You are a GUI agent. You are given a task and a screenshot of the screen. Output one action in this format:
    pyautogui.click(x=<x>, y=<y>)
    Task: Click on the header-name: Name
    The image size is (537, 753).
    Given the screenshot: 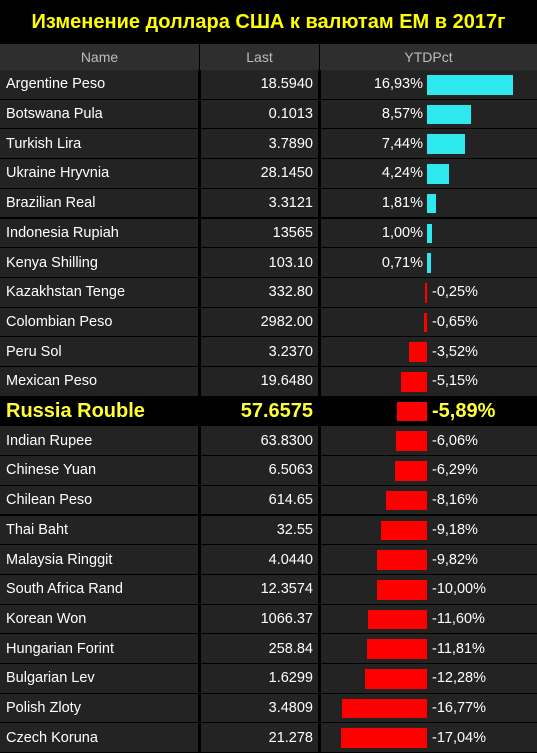 What is the action you would take?
    pyautogui.click(x=100, y=57)
    